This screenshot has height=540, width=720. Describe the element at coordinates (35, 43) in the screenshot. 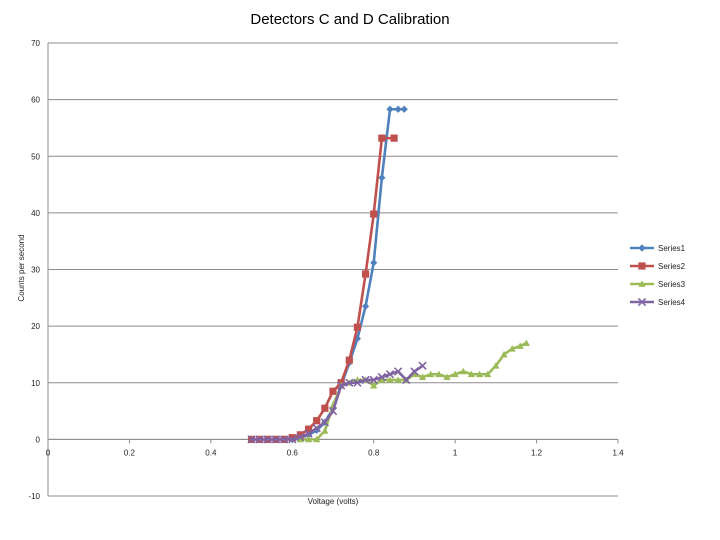

I see `y-tick-label: 70` at that location.